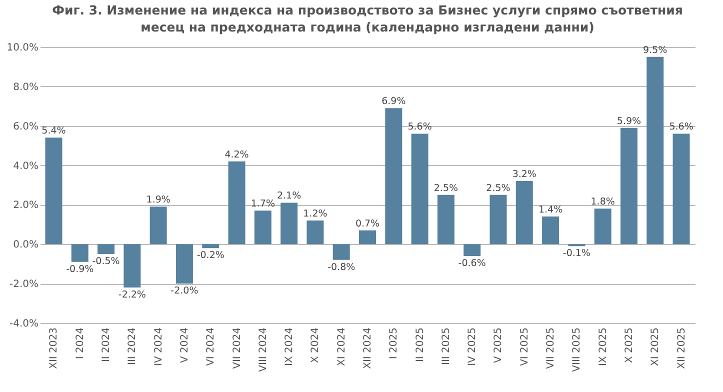 This screenshot has width=723, height=392. What do you see at coordinates (656, 347) in the screenshot?
I see `x-tick-label: XI 2025` at bounding box center [656, 347].